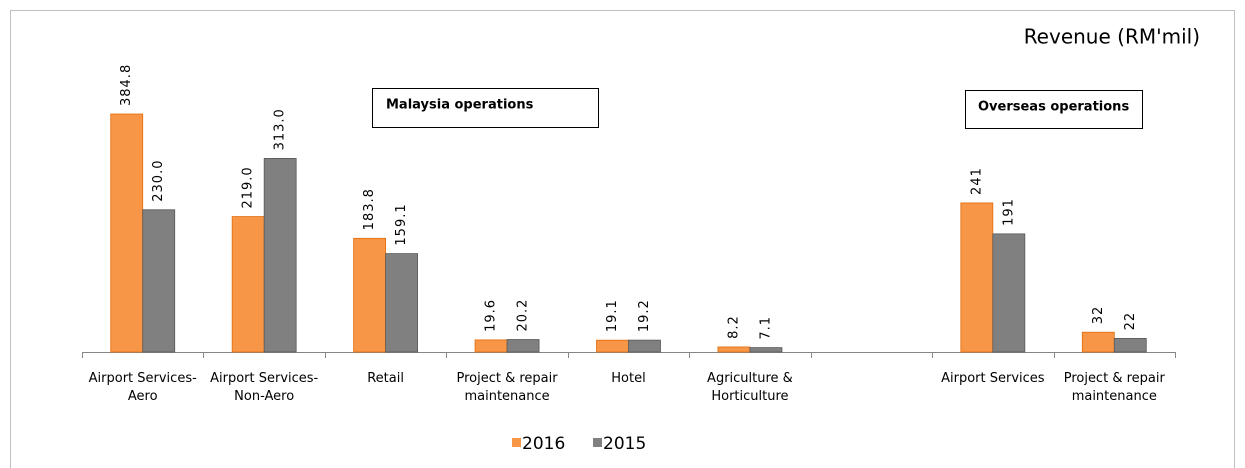  I want to click on x-tick-label: Hotel, so click(628, 378).